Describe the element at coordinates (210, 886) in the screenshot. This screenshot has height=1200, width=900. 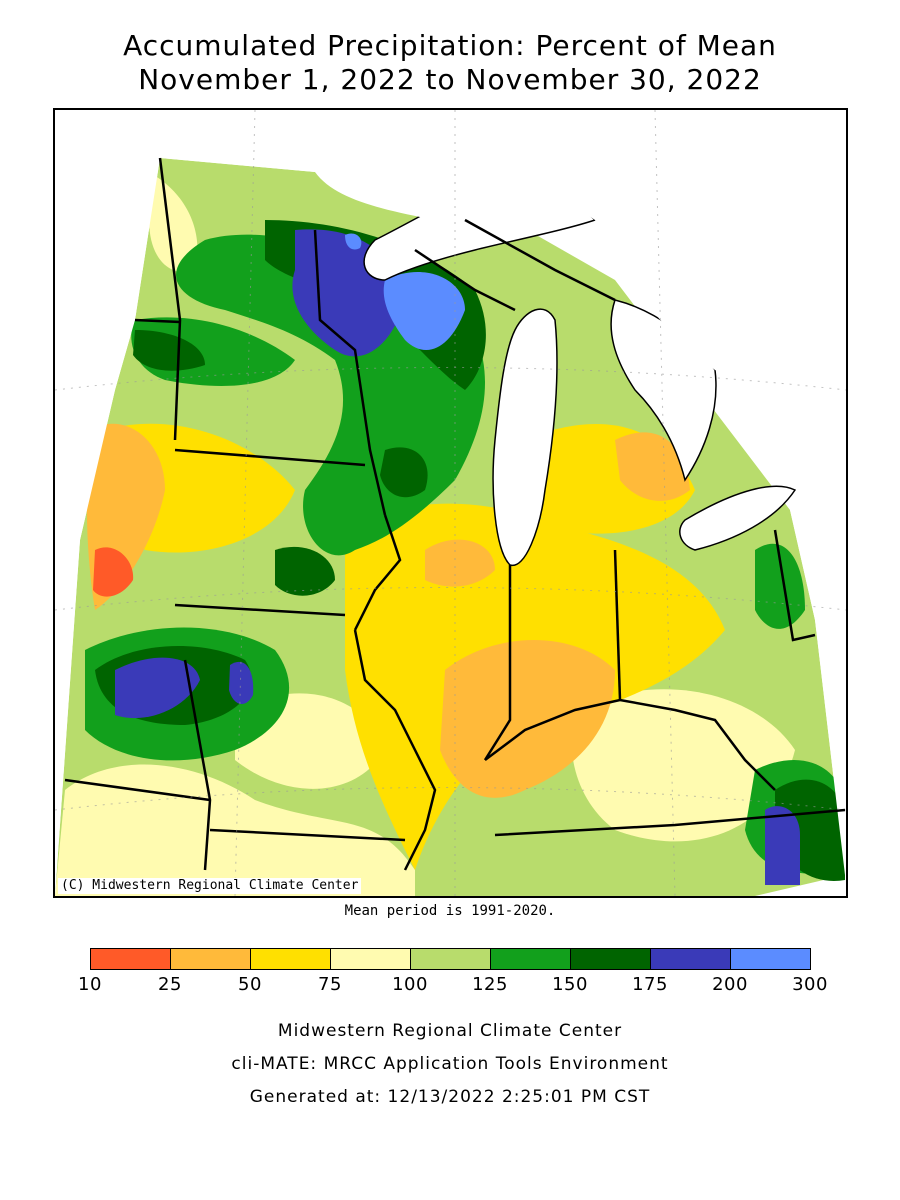
I see `map-credit: (C) Midwestern Regional Climate Center` at that location.